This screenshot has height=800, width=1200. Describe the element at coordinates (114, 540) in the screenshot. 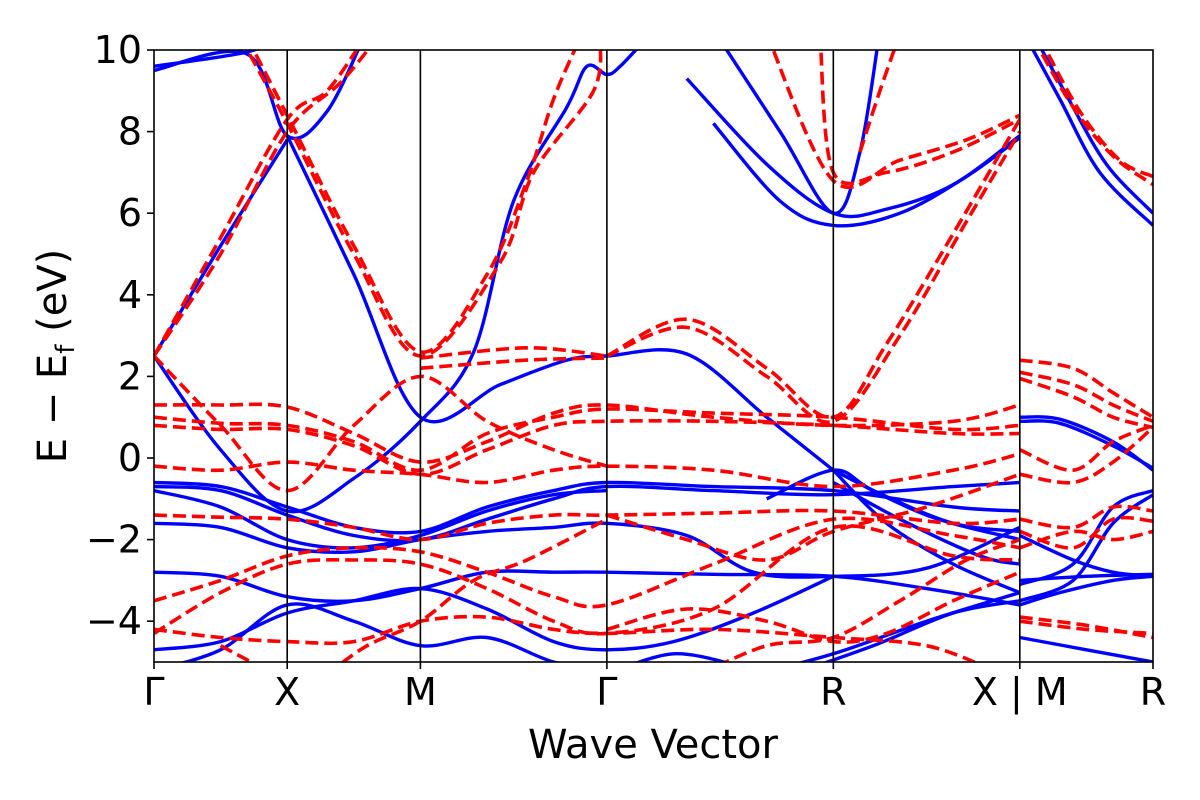

I see `y-tick-label: −2` at that location.